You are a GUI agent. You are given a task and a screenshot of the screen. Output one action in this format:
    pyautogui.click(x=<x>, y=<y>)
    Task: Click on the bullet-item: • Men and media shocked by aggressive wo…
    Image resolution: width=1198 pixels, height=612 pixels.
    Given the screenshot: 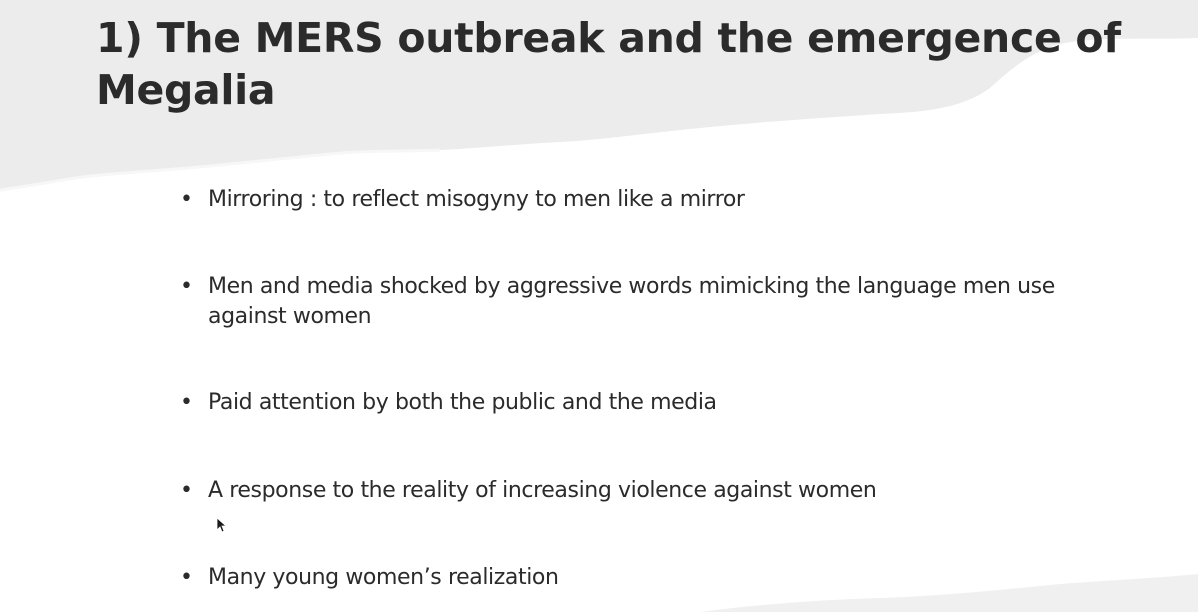 What is the action you would take?
    pyautogui.click(x=620, y=302)
    